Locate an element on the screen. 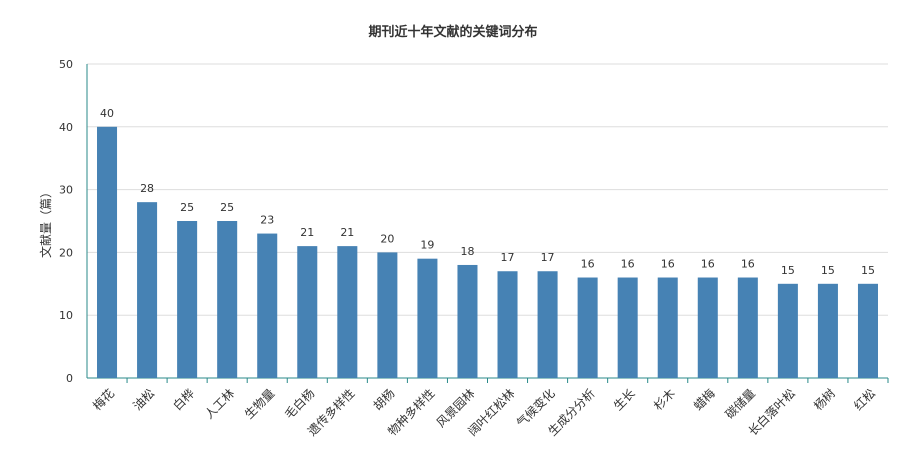  data-label: 40 is located at coordinates (107, 113).